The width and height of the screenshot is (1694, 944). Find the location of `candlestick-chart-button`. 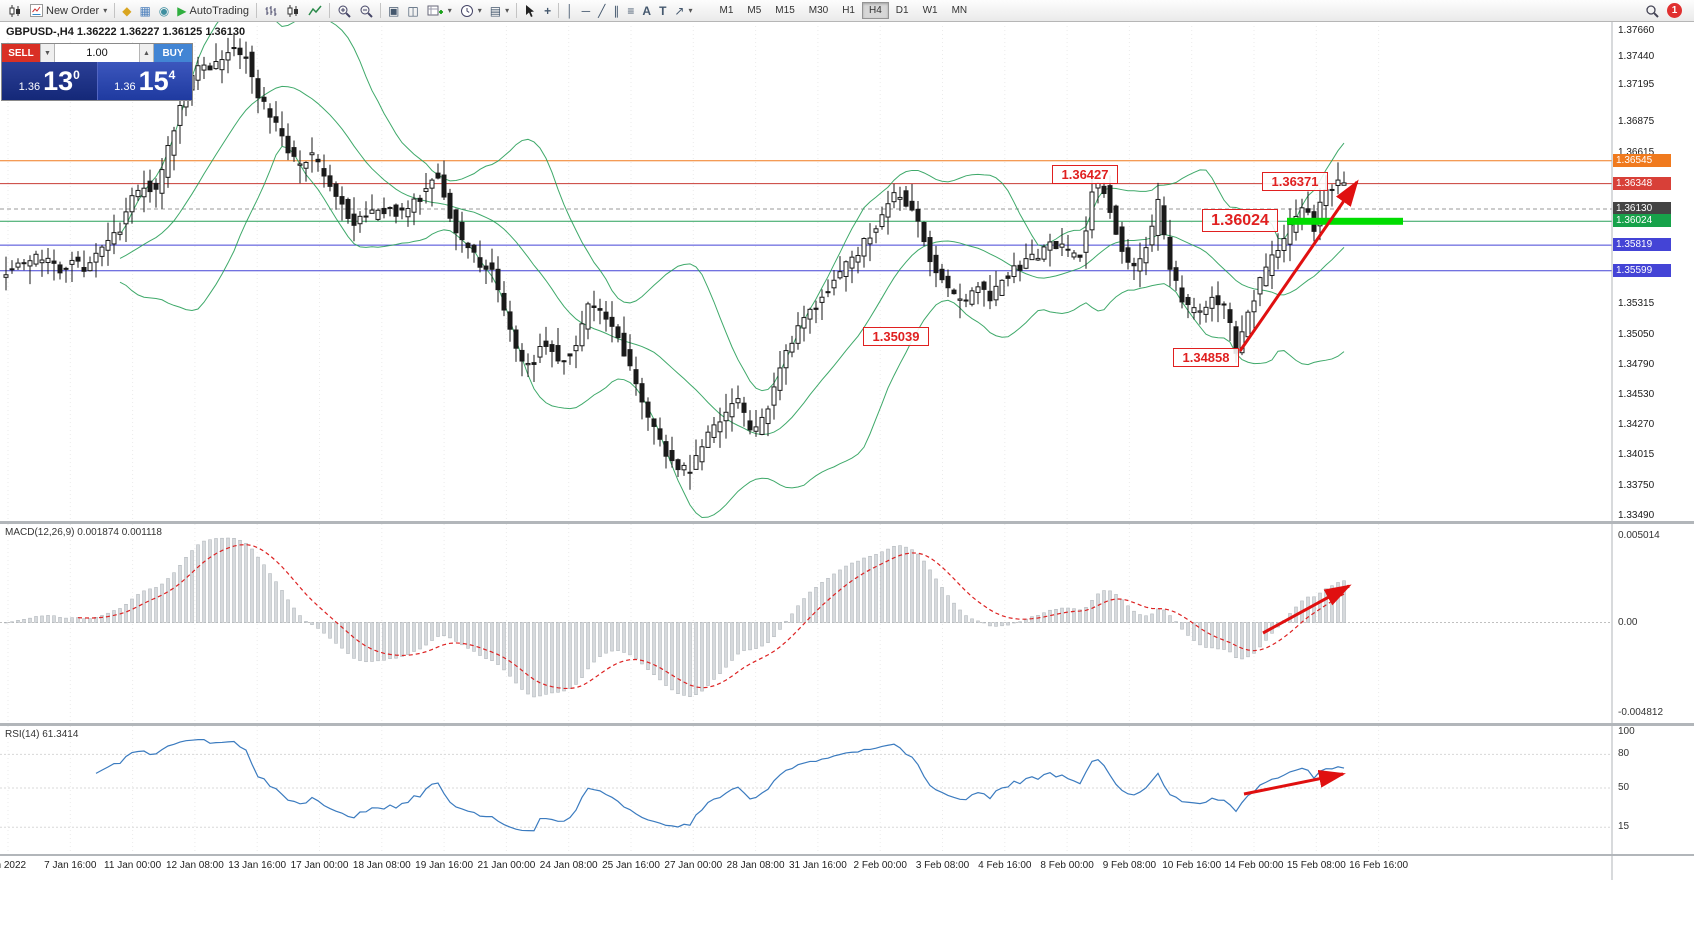

candlestick-chart-button is located at coordinates (293, 11).